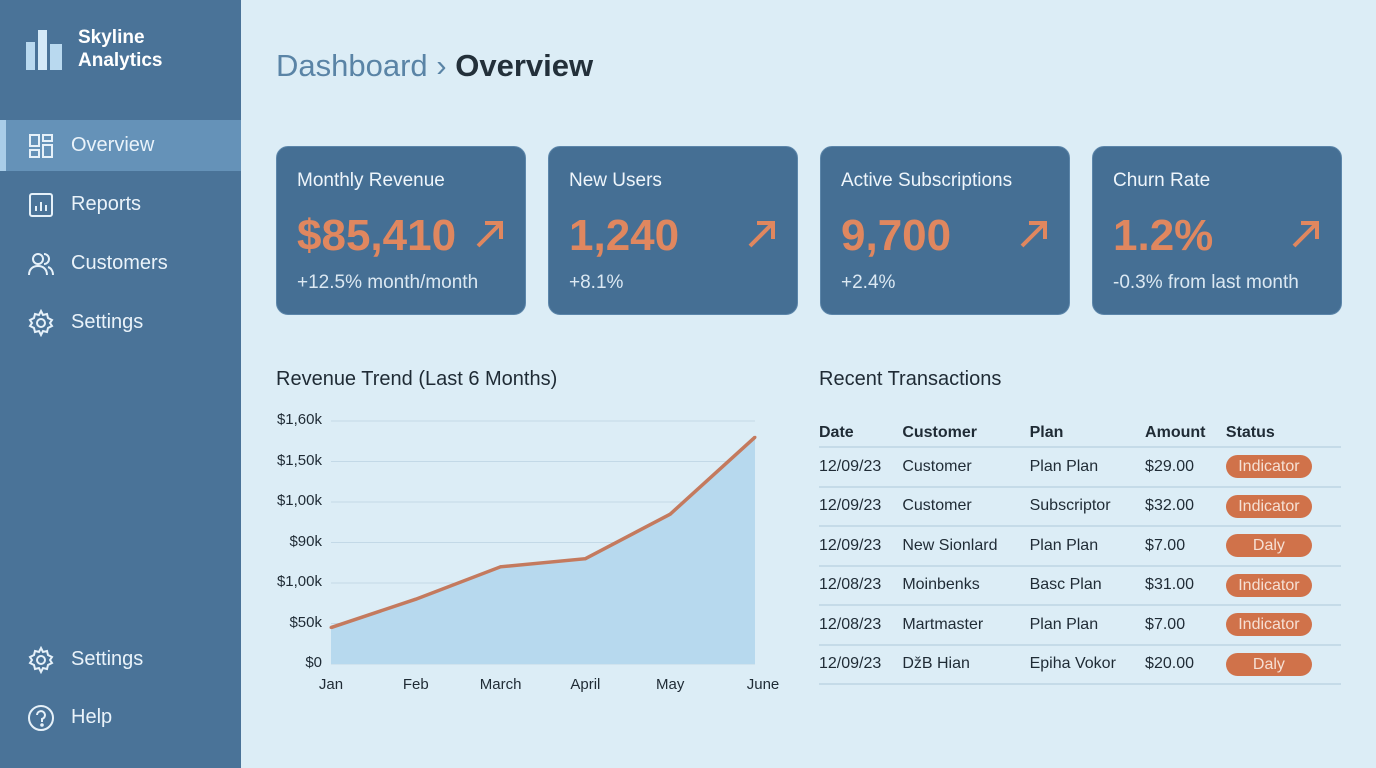 This screenshot has height=768, width=1376. What do you see at coordinates (615, 180) in the screenshot?
I see `kpi-title: New Users` at bounding box center [615, 180].